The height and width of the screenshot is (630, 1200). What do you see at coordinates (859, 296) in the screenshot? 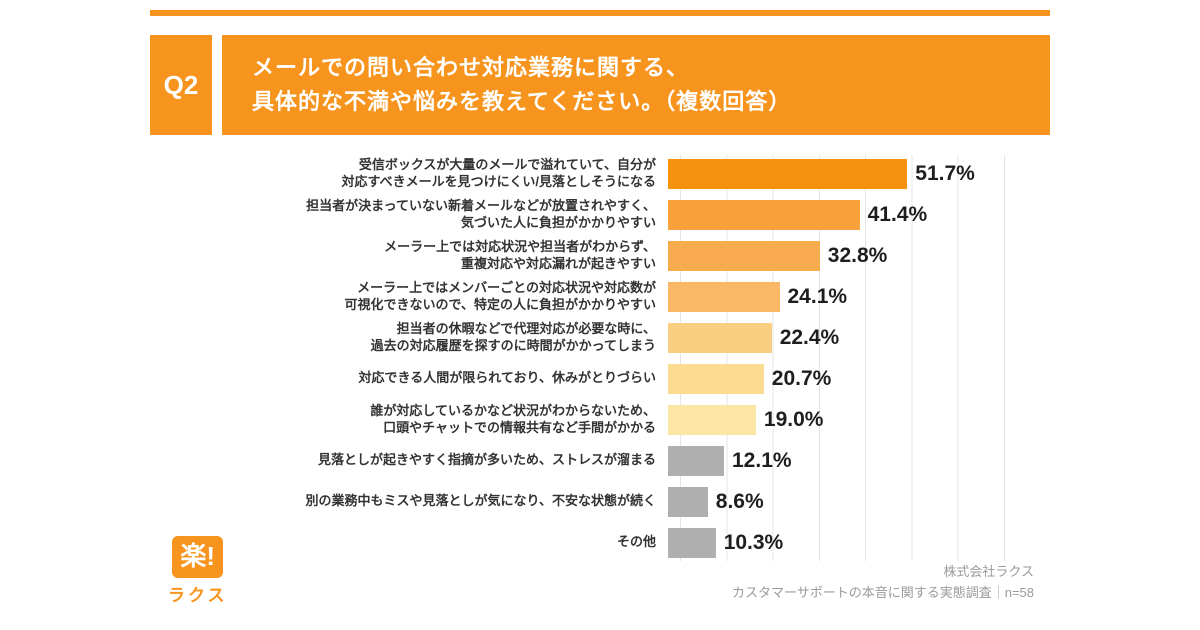
I see `bar-plot-area: 24.1%` at bounding box center [859, 296].